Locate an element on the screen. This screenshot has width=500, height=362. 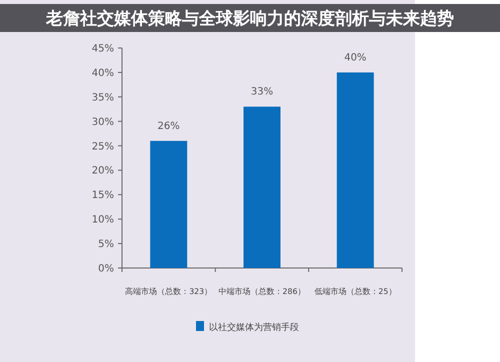
legend: 以社交媒体为营销手段 is located at coordinates (247, 327).